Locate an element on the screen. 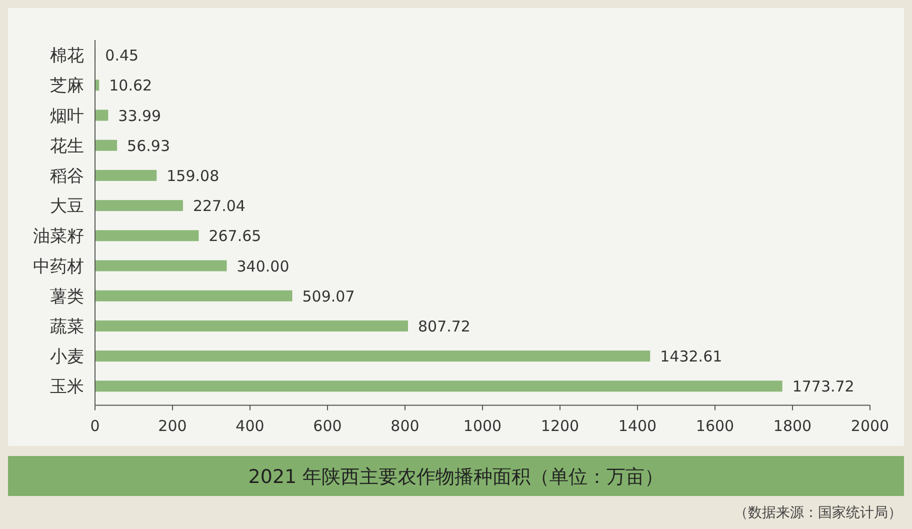  x-tick-label: 400 is located at coordinates (250, 426).